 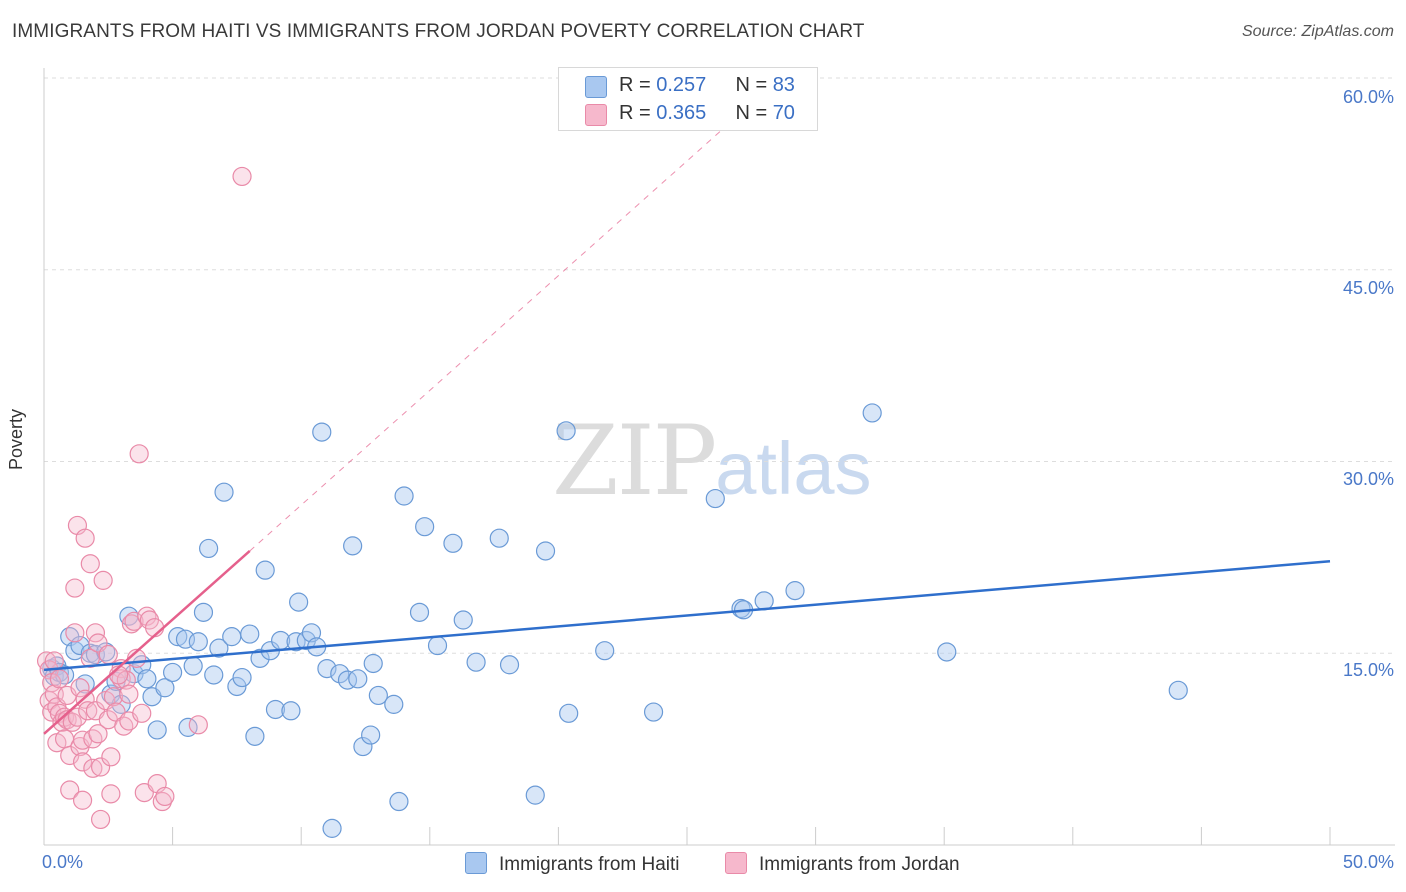 What do you see at coordinates (589, 864) in the screenshot?
I see `bottom-legend-label-haiti: Immigrants from Haiti` at bounding box center [589, 864].